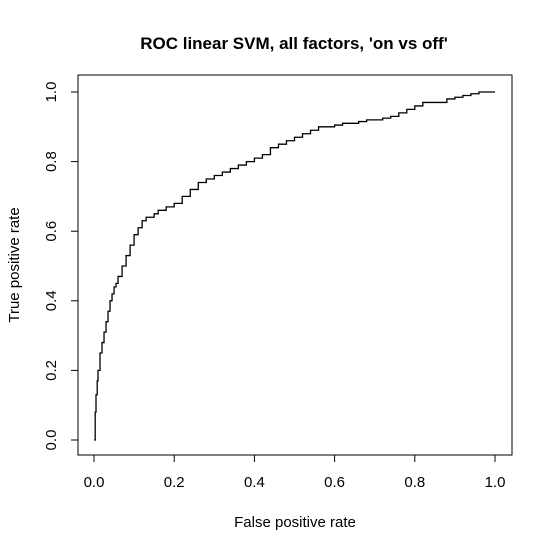  What do you see at coordinates (51, 300) in the screenshot?
I see `y-tick-label: 0.4` at bounding box center [51, 300].